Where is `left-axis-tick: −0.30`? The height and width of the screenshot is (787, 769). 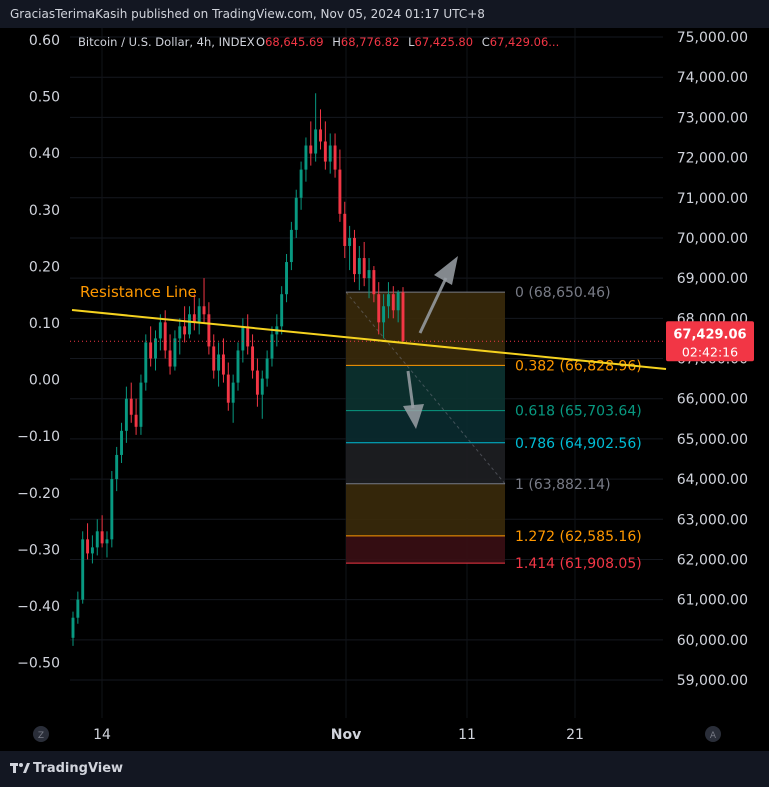 left-axis-tick: −0.30 is located at coordinates (38, 550).